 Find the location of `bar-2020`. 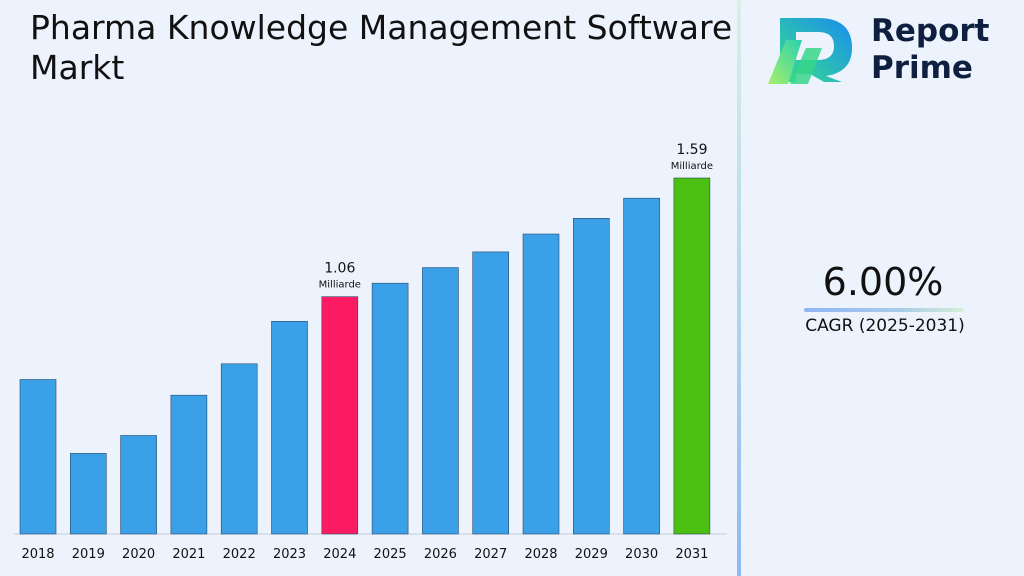

bar-2020 is located at coordinates (138, 485).